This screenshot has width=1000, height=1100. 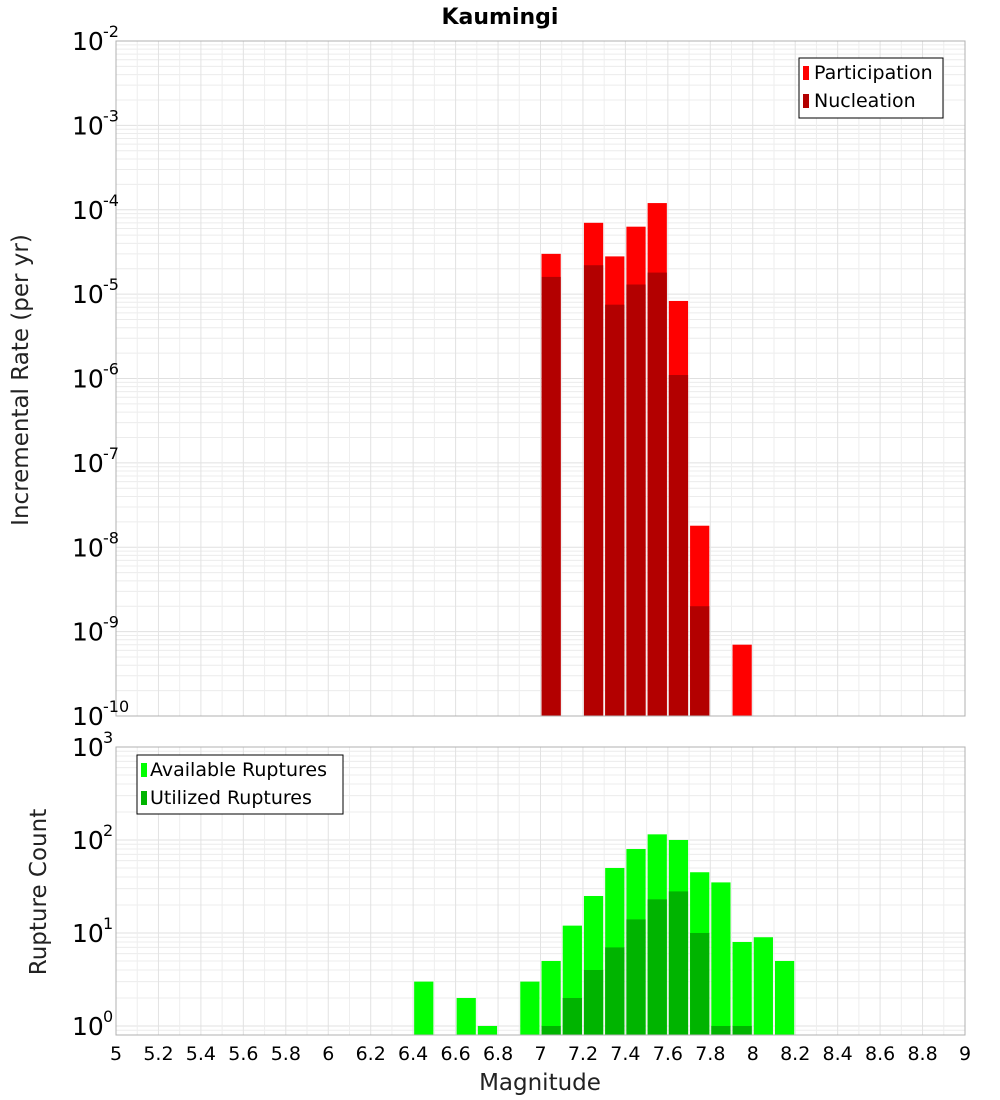 What do you see at coordinates (111, 115) in the screenshot?
I see `tick-exponent: -3` at bounding box center [111, 115].